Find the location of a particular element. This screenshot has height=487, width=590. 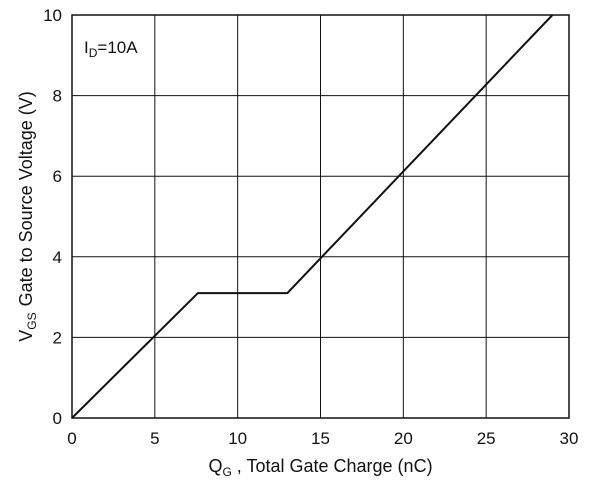

y-axis-text: Gate to Source Voltage (V) is located at coordinates (26, 198).